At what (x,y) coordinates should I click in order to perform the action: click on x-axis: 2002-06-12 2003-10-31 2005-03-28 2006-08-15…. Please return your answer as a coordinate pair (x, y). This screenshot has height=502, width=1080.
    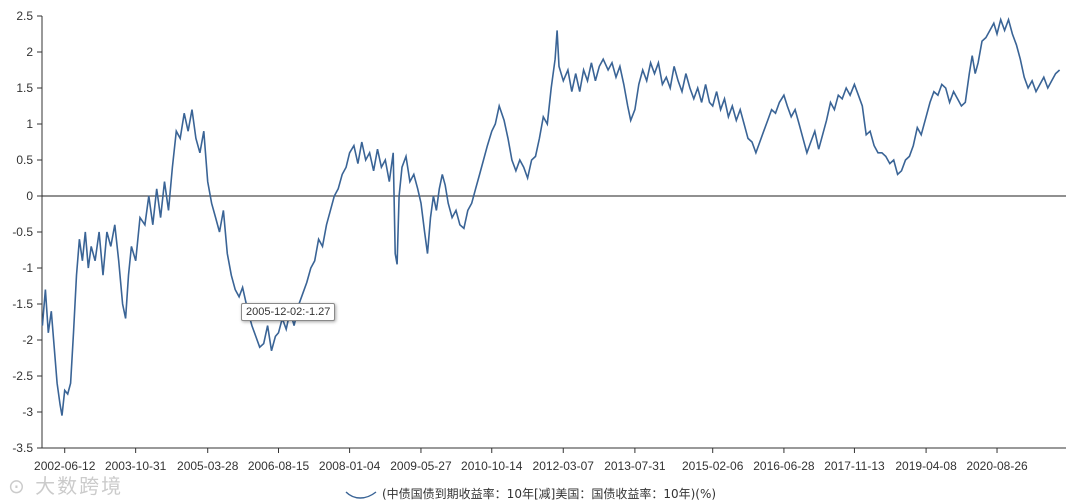
    Looking at the image, I should click on (550, 460).